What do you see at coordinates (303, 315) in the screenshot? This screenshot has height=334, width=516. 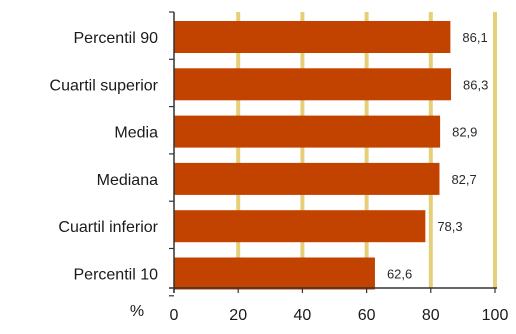 I see `x-tick-label-40: 40` at bounding box center [303, 315].